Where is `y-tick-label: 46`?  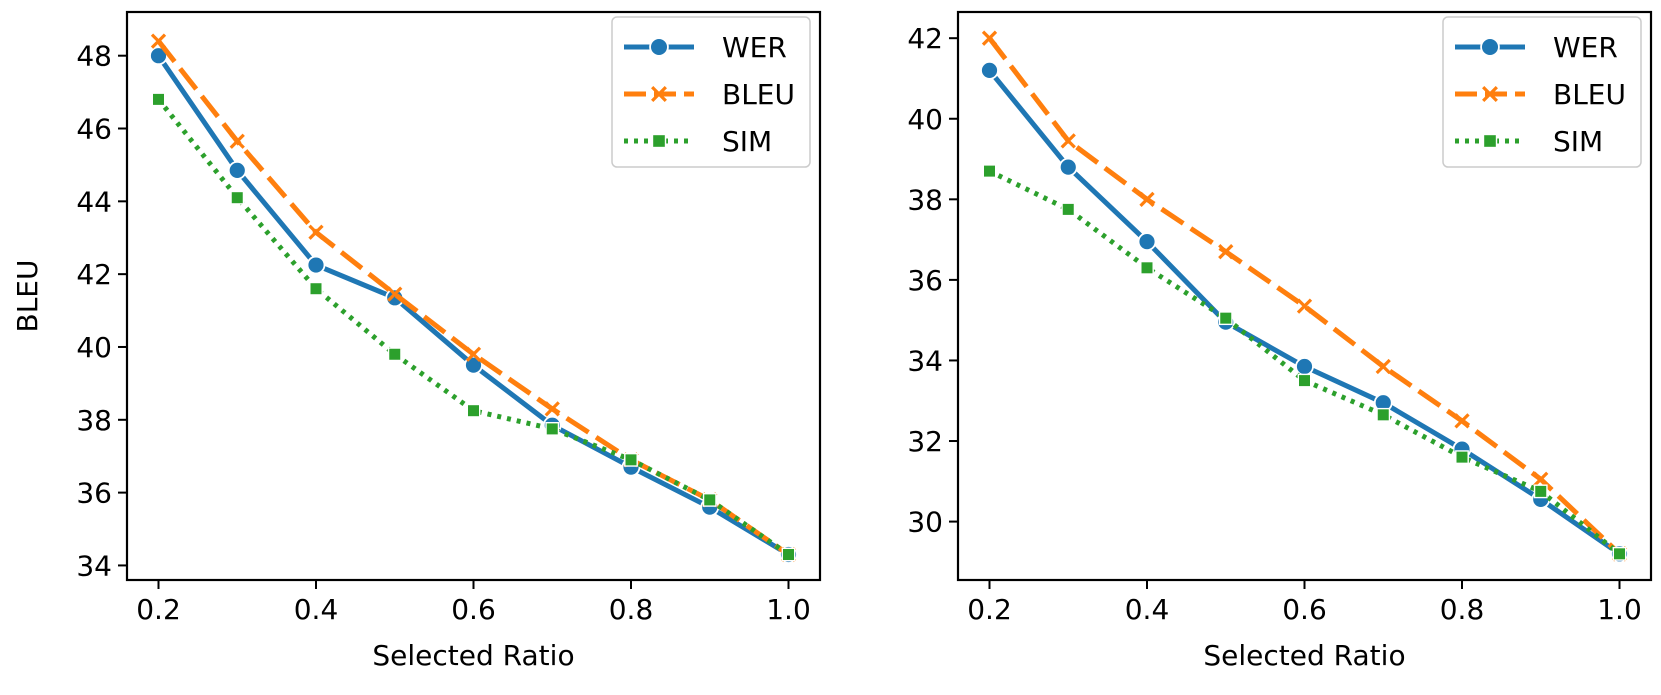
y-tick-label: 46 is located at coordinates (94, 129).